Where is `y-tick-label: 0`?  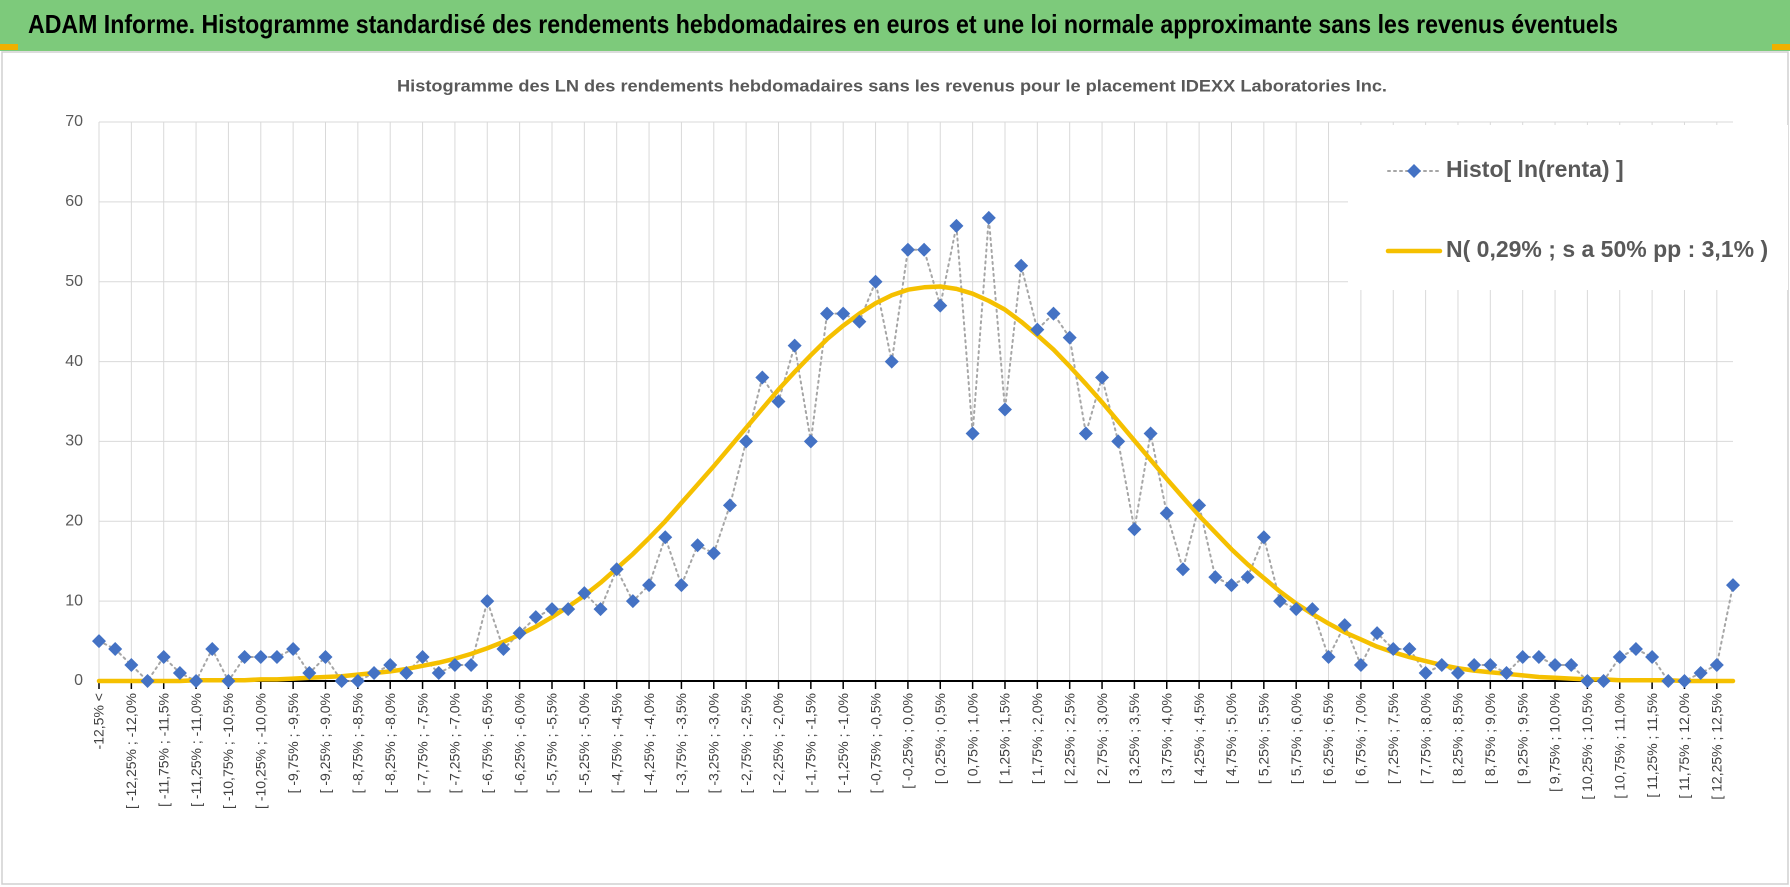 y-tick-label: 0 is located at coordinates (78, 680).